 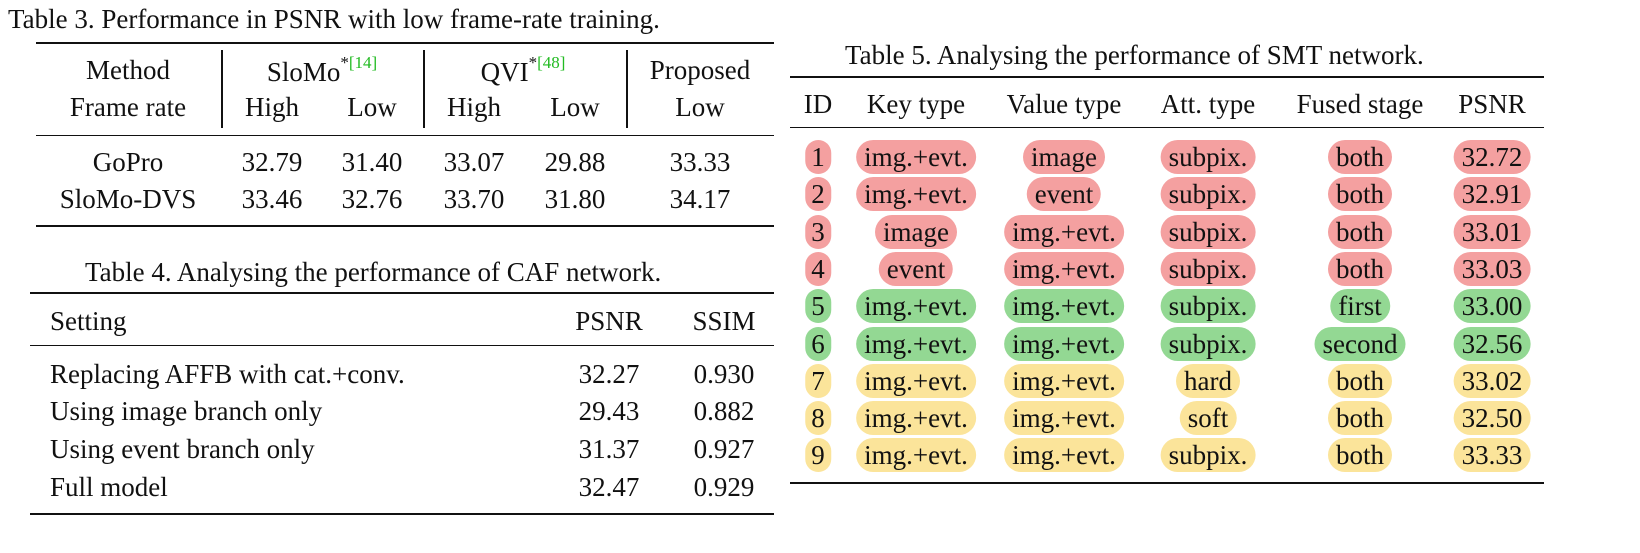 I want to click on table5-cell-id: 6, so click(x=818, y=344).